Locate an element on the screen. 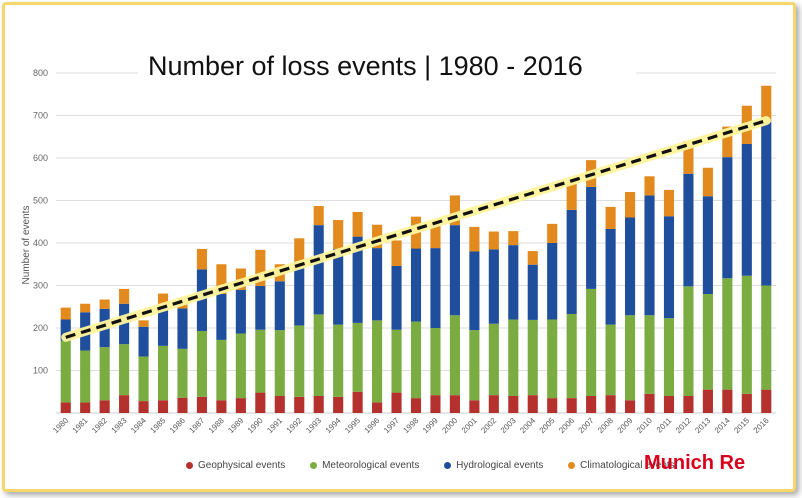 This screenshot has width=802, height=498. x-tick-label: 1991 is located at coordinates (274, 425).